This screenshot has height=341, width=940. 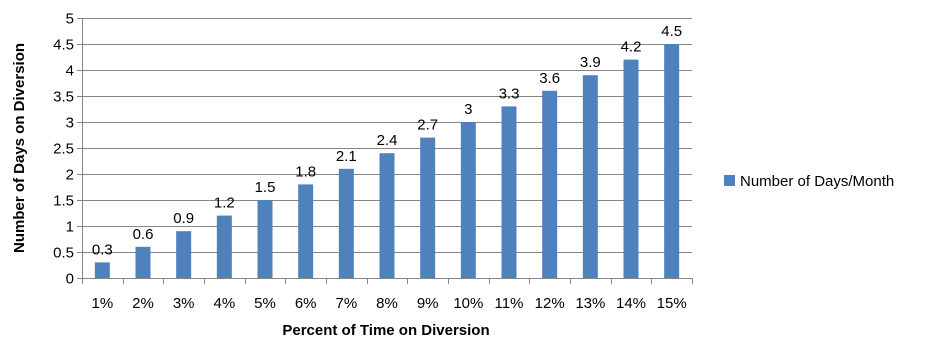 I want to click on y-tick-label: 3, so click(x=70, y=123).